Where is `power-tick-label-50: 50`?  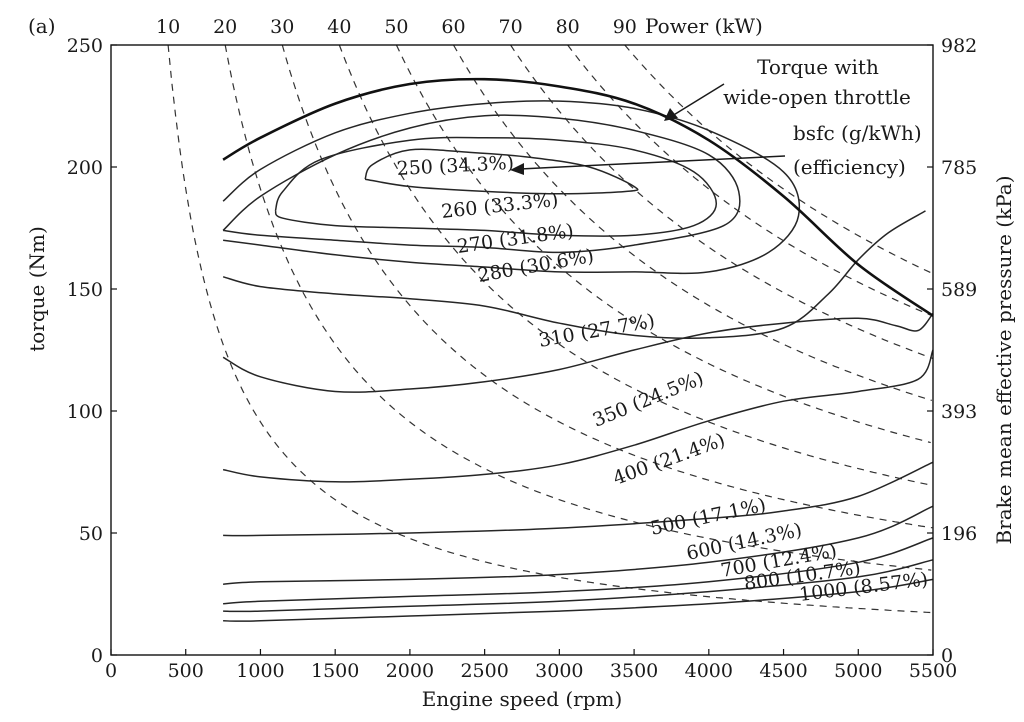 power-tick-label-50: 50 is located at coordinates (396, 27).